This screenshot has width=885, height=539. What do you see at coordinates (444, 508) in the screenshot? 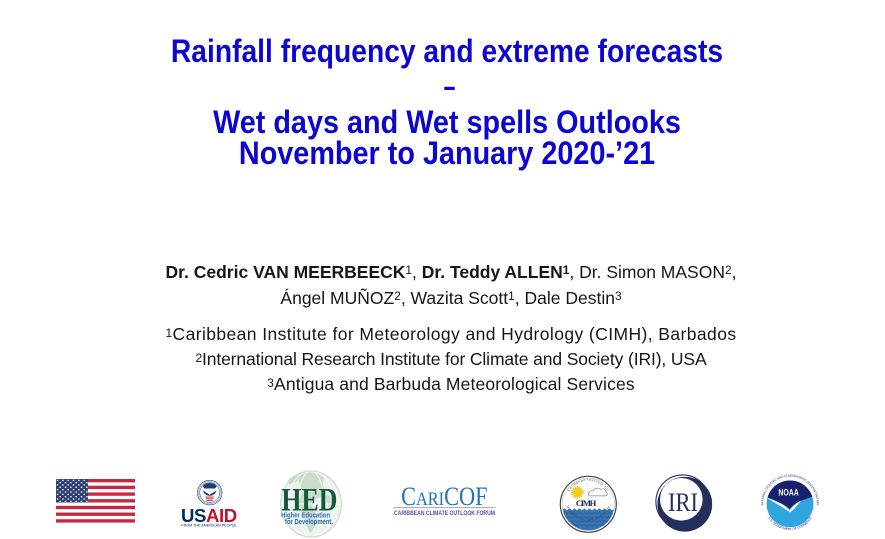
I see `caricof-rule` at bounding box center [444, 508].